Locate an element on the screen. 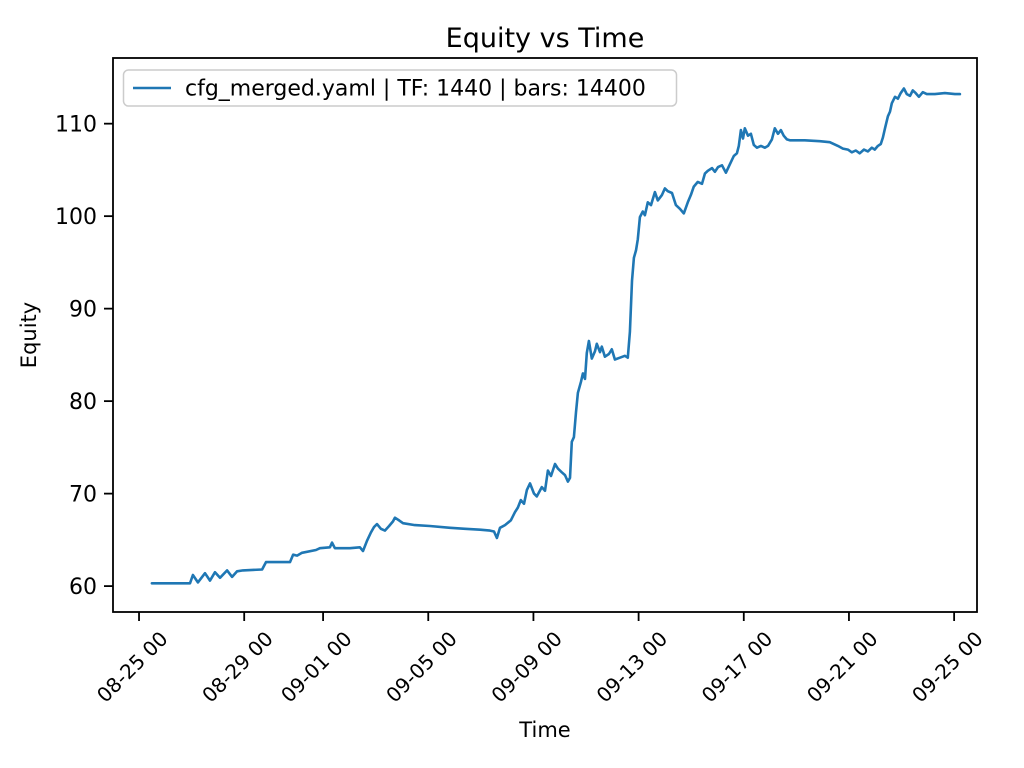 The width and height of the screenshot is (1024, 768). x-tick-label: 09-01 00 is located at coordinates (316, 667).